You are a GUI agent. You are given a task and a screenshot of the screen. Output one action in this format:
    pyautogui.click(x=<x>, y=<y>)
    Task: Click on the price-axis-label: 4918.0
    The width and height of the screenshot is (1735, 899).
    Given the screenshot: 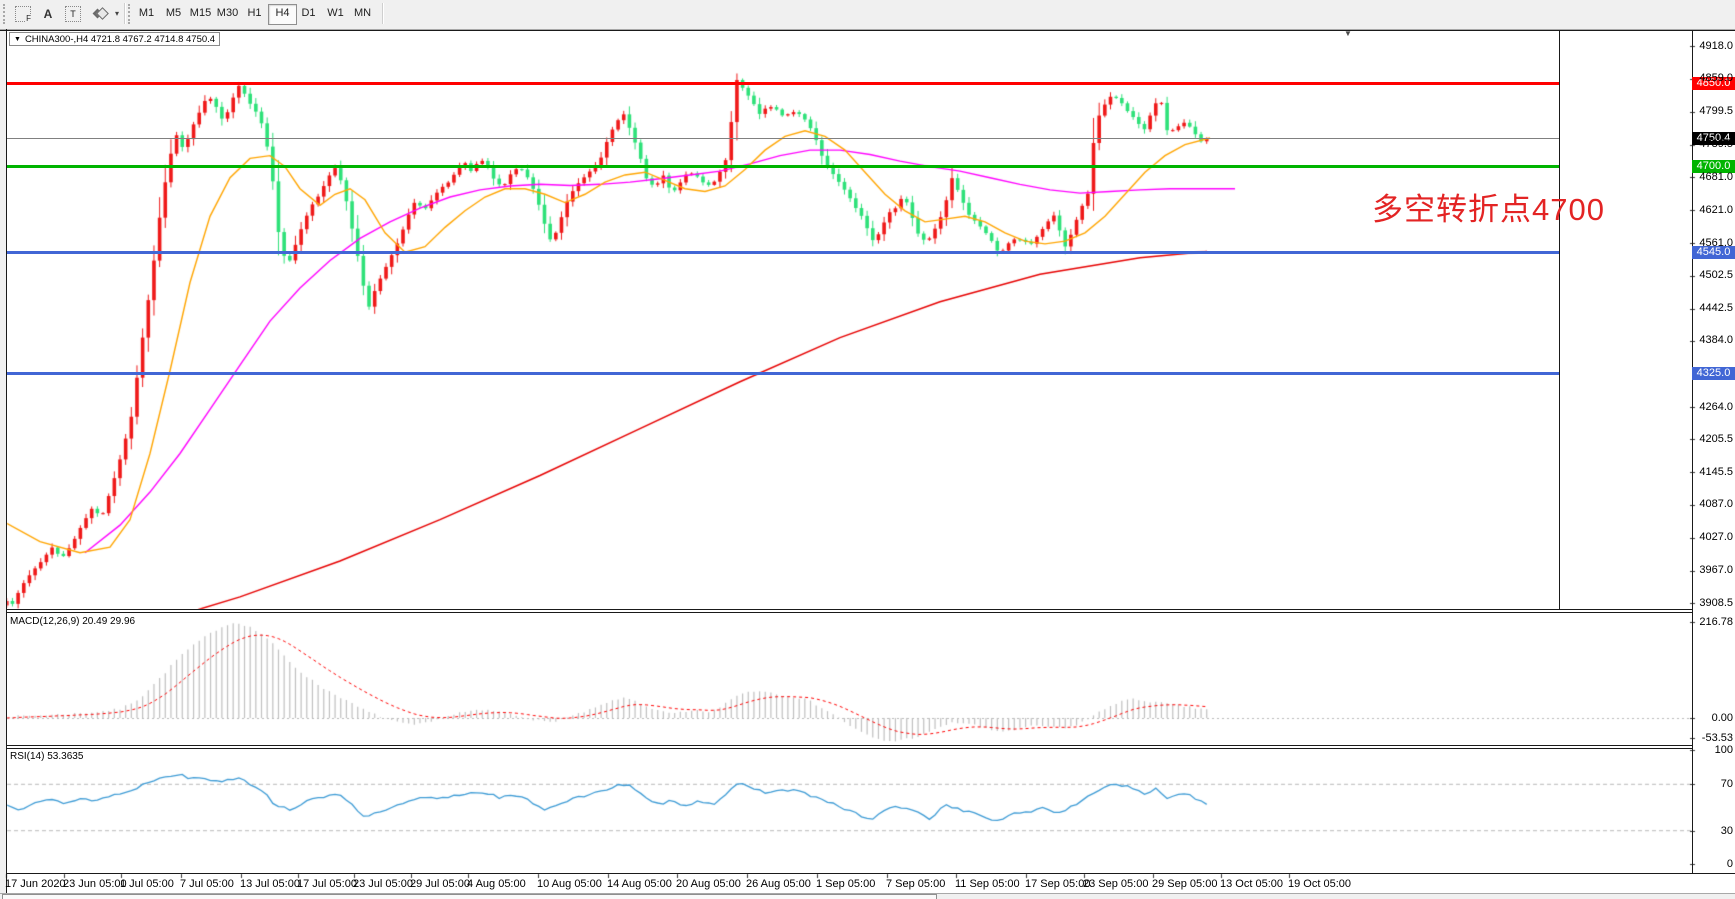 What is the action you would take?
    pyautogui.click(x=1716, y=45)
    